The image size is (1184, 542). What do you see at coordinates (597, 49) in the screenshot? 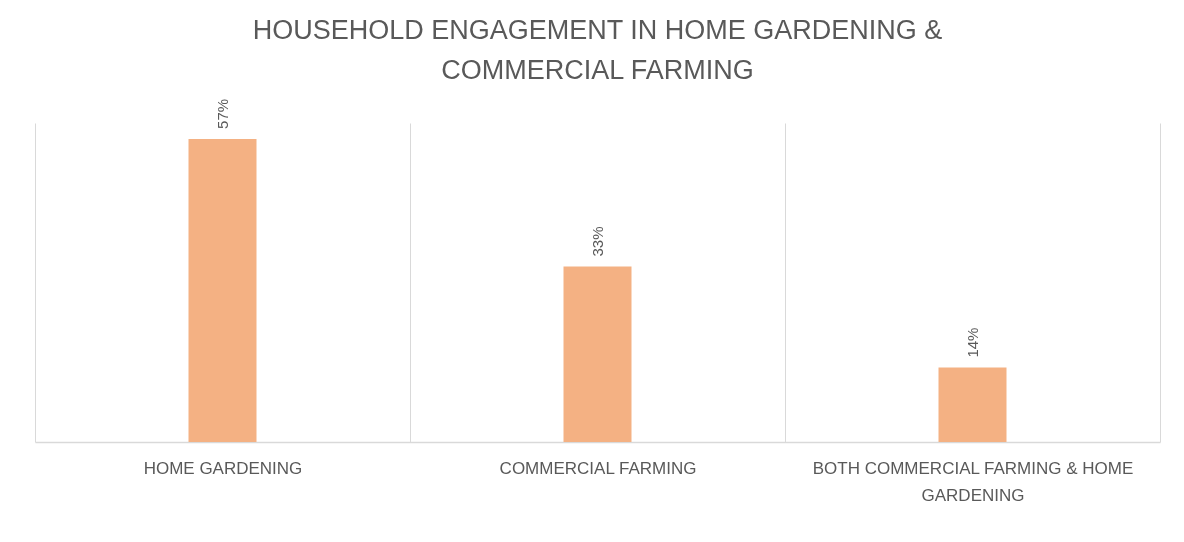
I see `chart-title: HOUSEHOLD ENGAGEMENT IN HOME GARDENING & COMMERCIAL FARMING` at bounding box center [597, 49].